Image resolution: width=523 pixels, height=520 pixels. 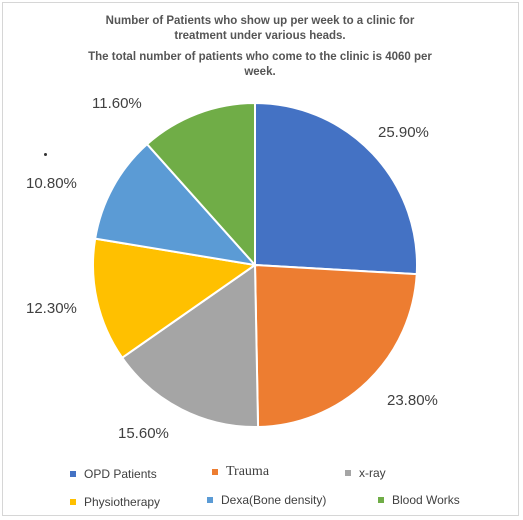 What do you see at coordinates (120, 474) in the screenshot?
I see `legend-label-opd-patients: OPD Patients` at bounding box center [120, 474].